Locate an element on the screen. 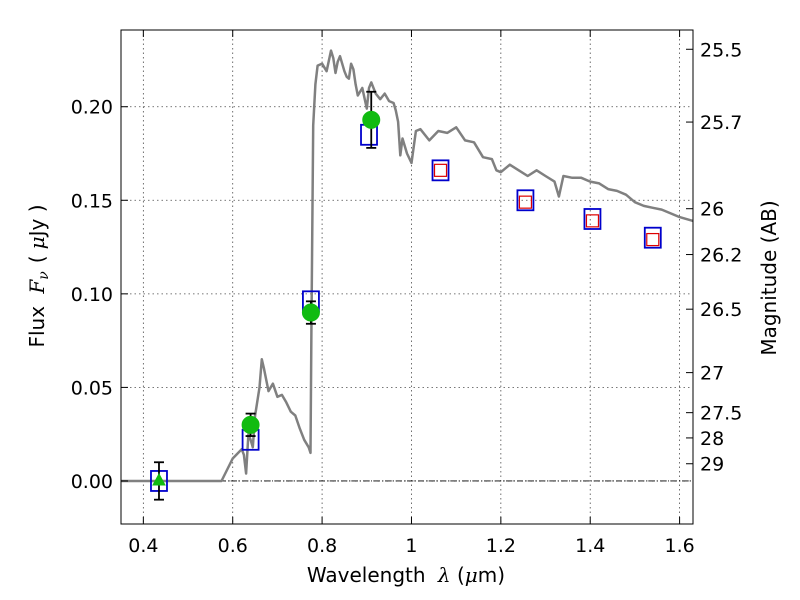 The width and height of the screenshot is (800, 600). y-label-unit-rest: Jy ) is located at coordinates (37, 221).